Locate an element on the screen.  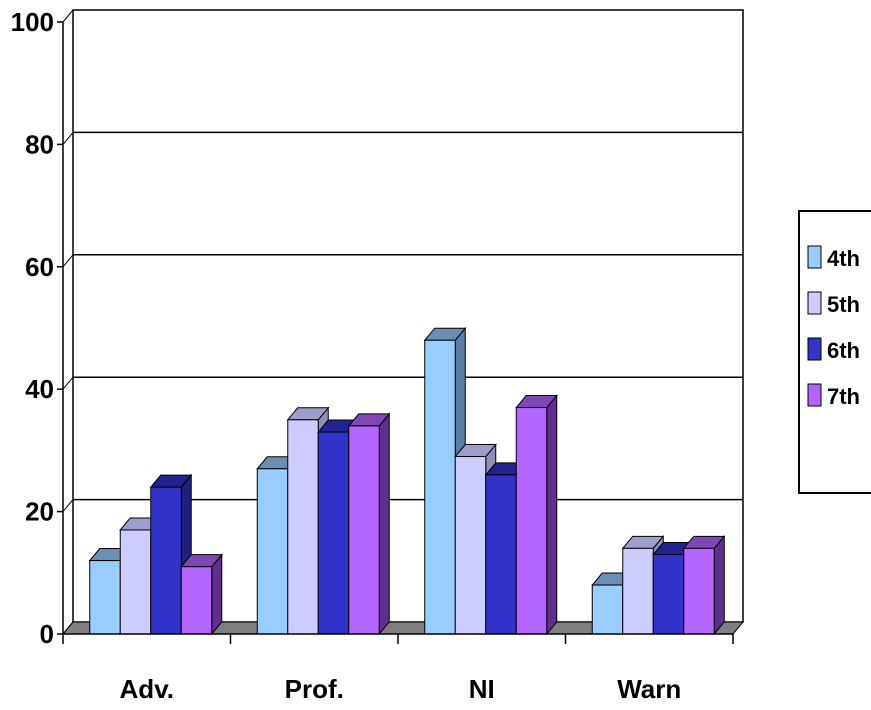
legend-item-5th: 5th is located at coordinates (833, 304).